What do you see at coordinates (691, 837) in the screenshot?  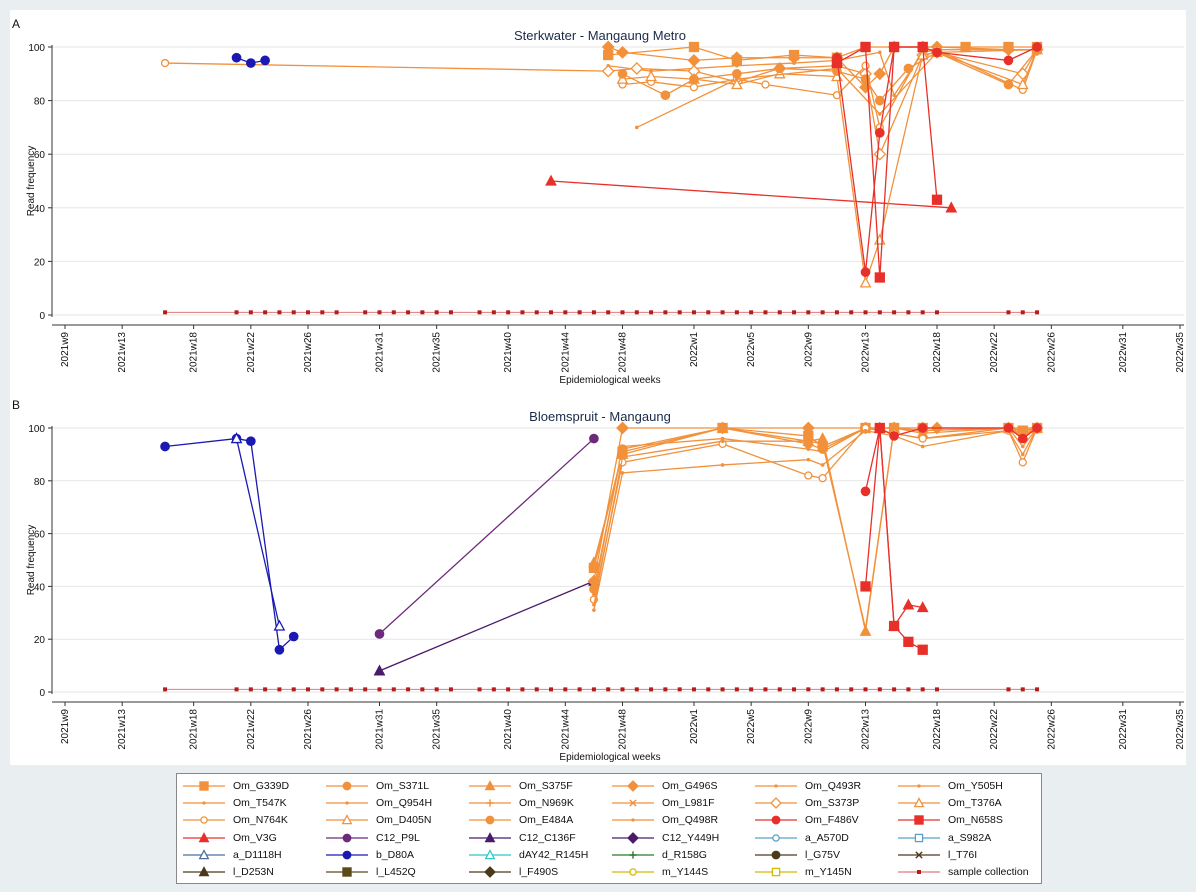 I see `legend-label: C12_Y449H` at bounding box center [691, 837].